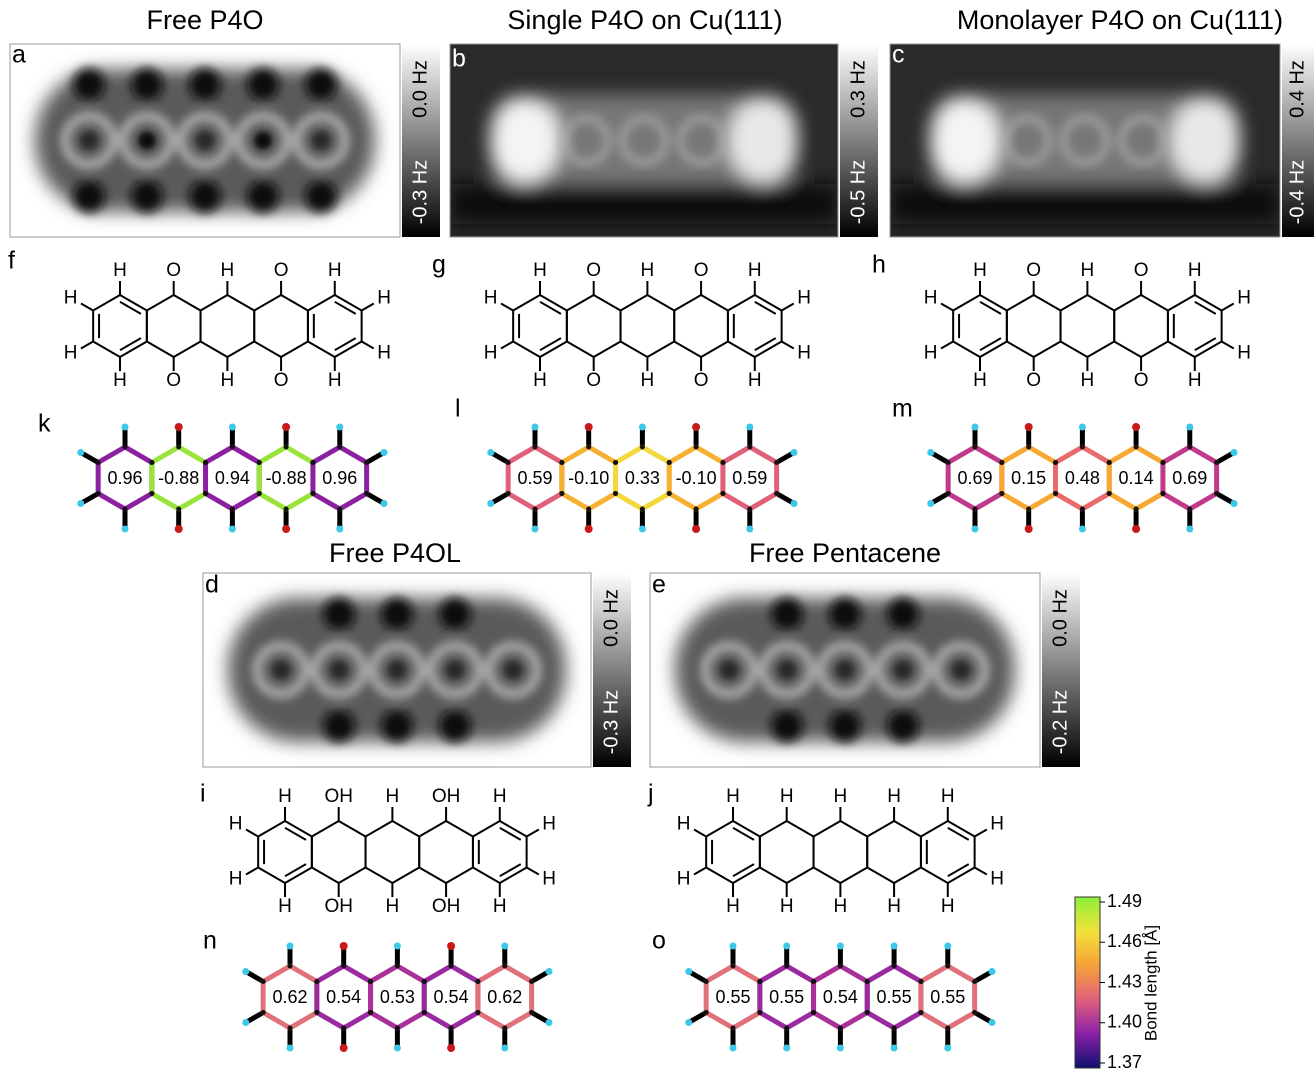 The width and height of the screenshot is (1314, 1080). What do you see at coordinates (286, 478) in the screenshot?
I see `ring-value: -0.88` at bounding box center [286, 478].